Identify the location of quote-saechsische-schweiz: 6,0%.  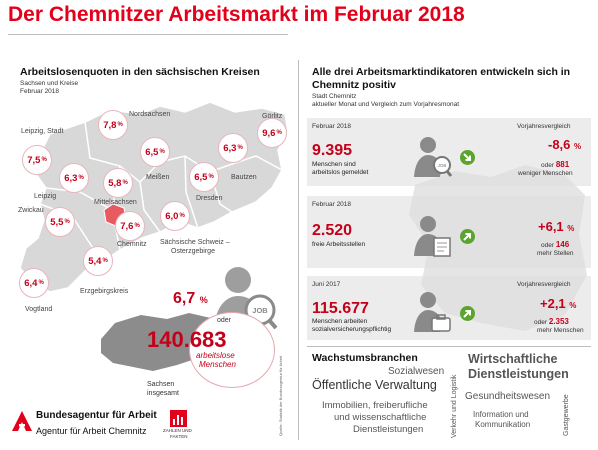
(175, 216).